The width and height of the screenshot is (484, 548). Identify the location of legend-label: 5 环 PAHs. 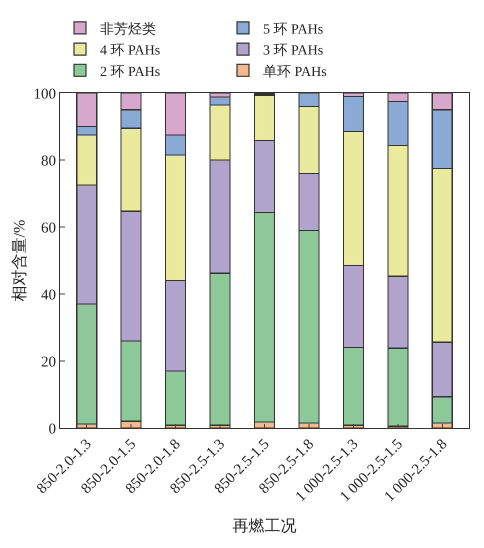
(293, 30).